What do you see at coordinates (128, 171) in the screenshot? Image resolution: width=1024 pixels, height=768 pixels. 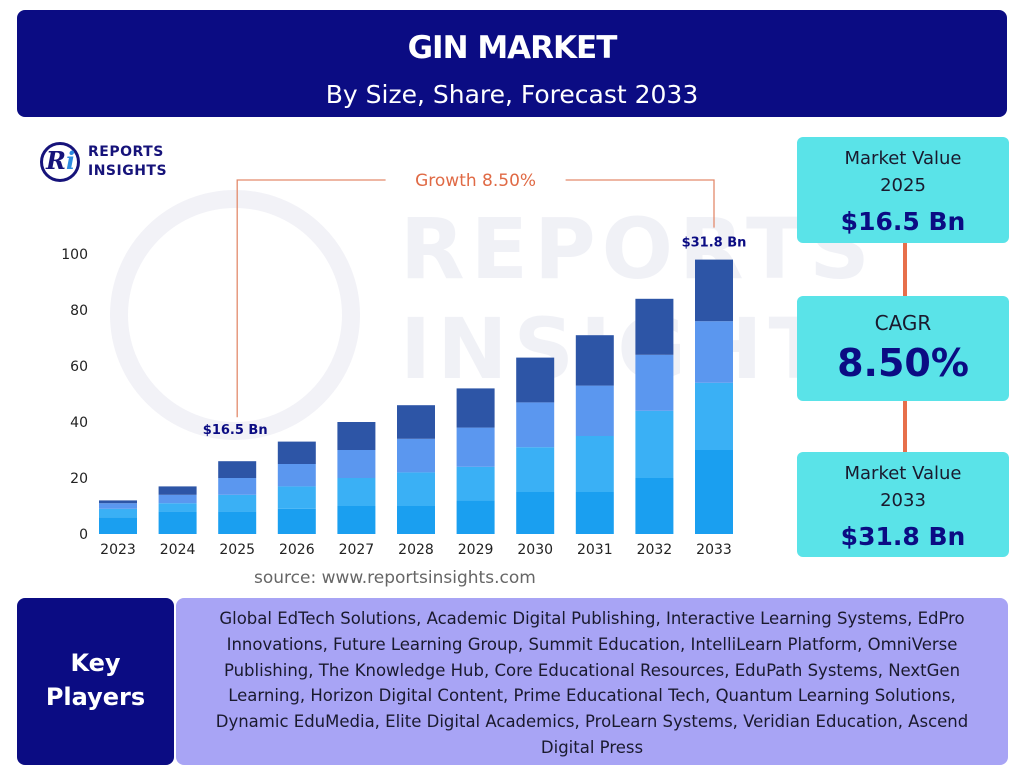 I see `logo-word-2: INSIGHTS` at bounding box center [128, 171].